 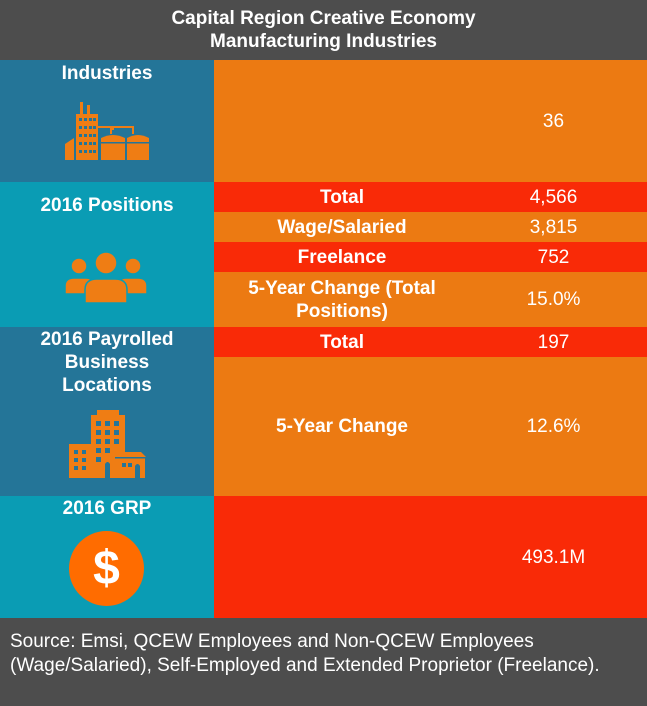 I want to click on buildings-icon, so click(x=108, y=444).